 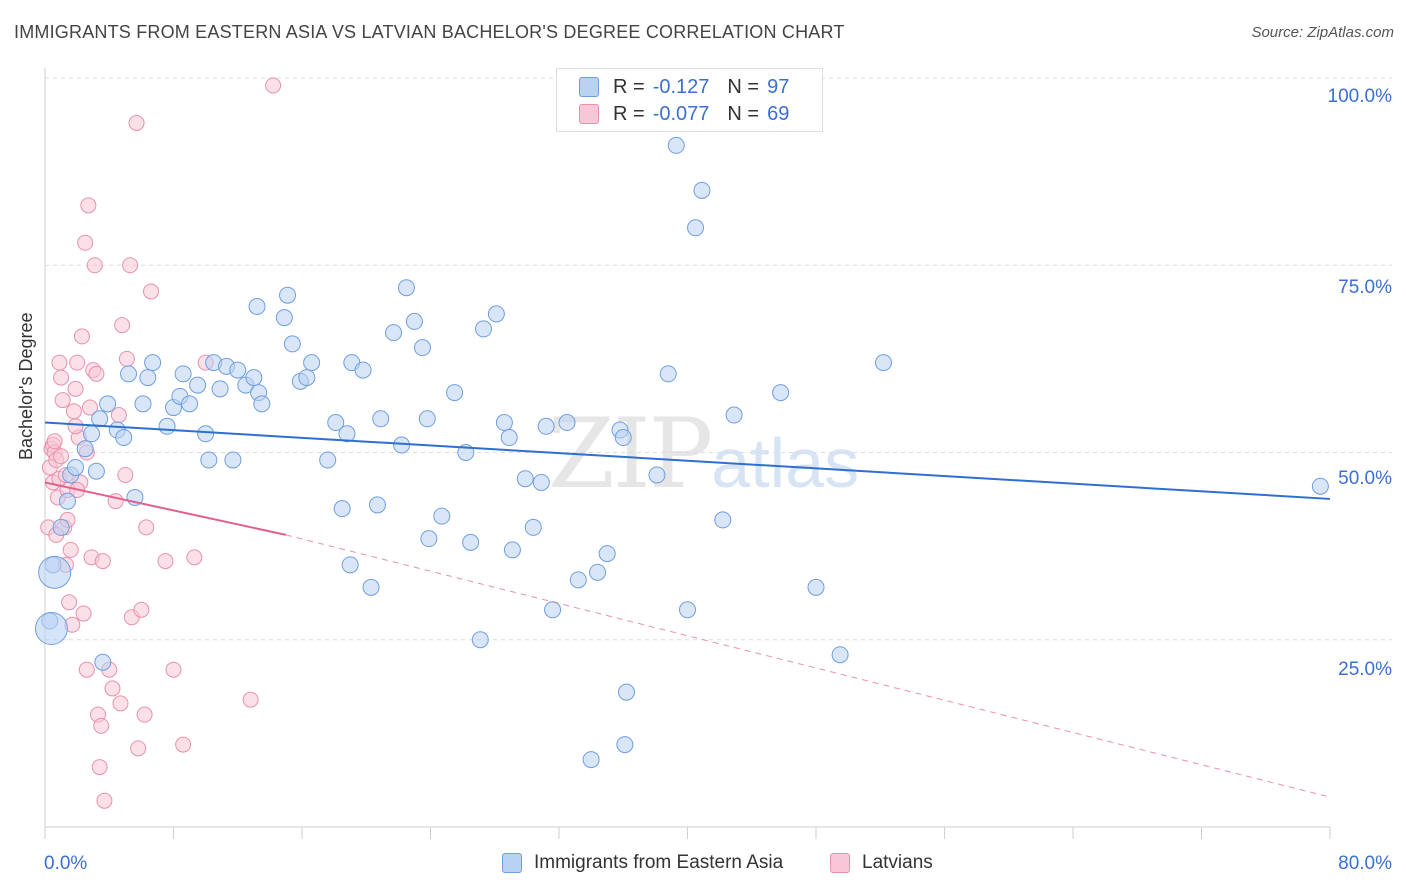 What do you see at coordinates (778, 86) in the screenshot?
I see `legend-n-value: 97` at bounding box center [778, 86].